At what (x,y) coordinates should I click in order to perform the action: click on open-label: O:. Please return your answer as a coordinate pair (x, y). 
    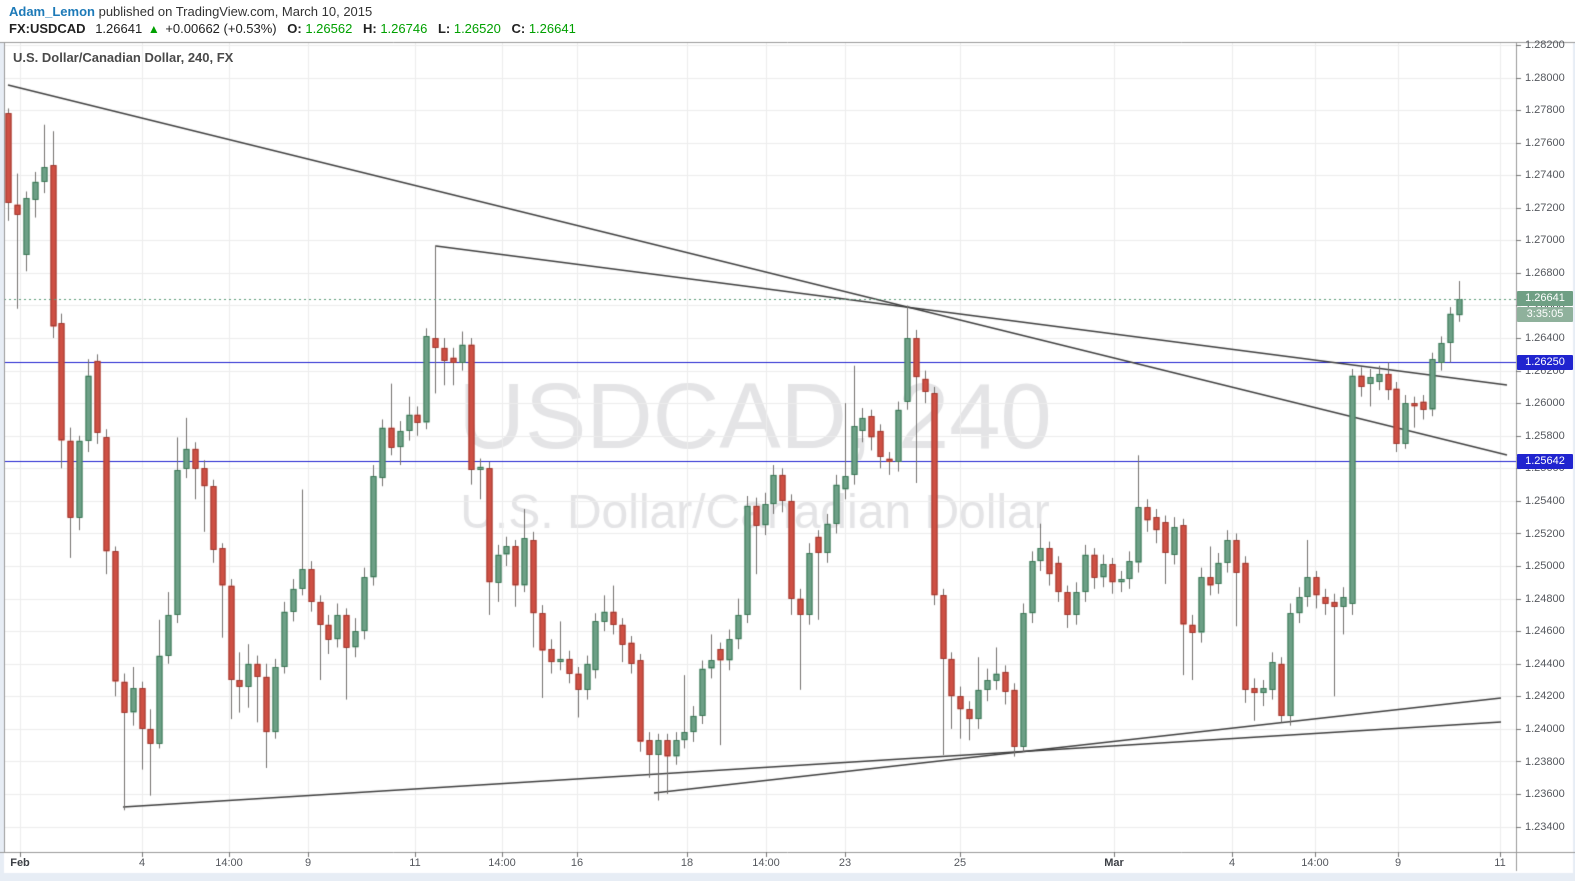
    Looking at the image, I should click on (294, 28).